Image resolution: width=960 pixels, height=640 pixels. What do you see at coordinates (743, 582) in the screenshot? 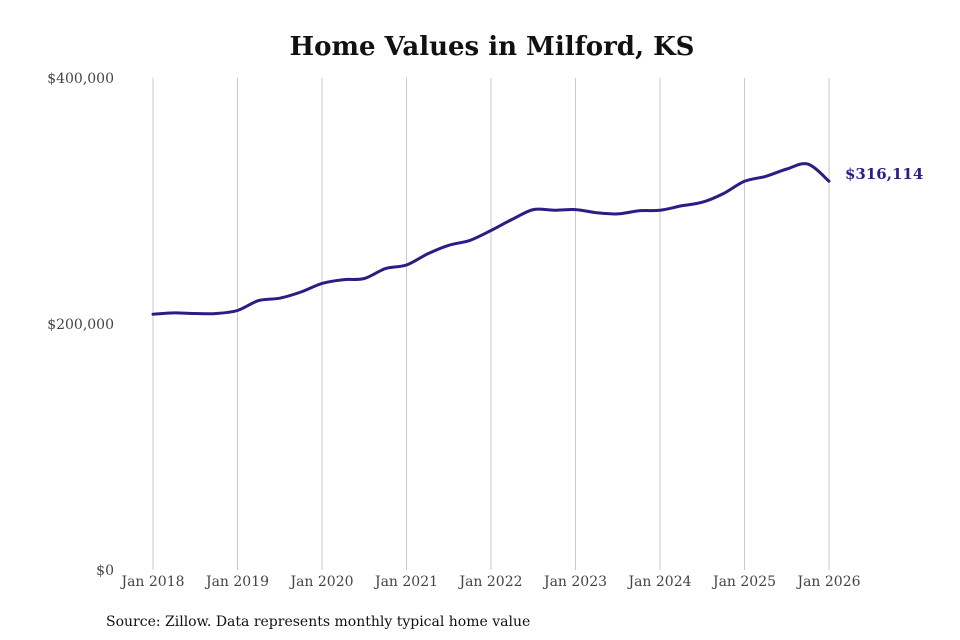
I see `x-tick-label: Jan 2025` at bounding box center [743, 582].